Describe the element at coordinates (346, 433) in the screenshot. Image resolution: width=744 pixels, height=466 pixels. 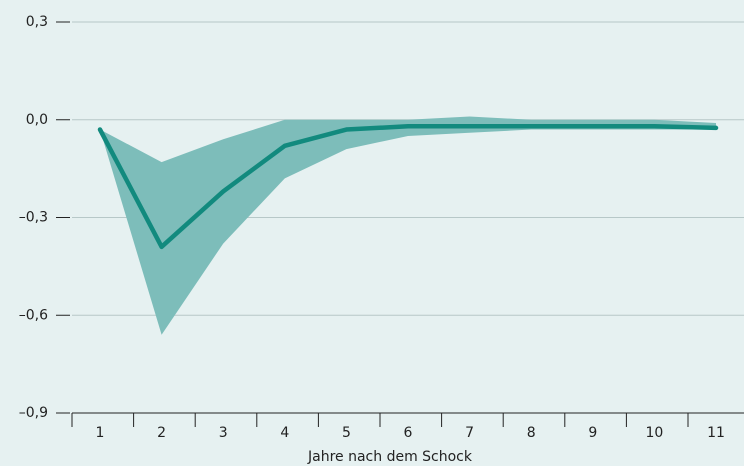
I see `x-tick-label: 5` at that location.